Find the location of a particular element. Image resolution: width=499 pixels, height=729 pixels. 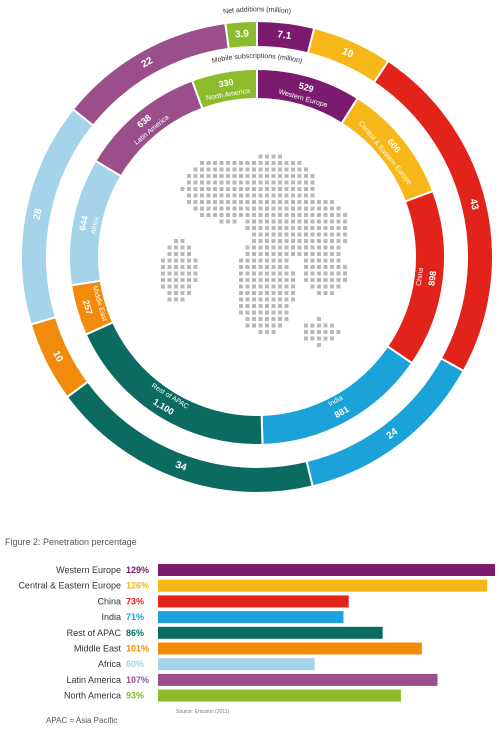

value-label-china: 898 is located at coordinates (432, 278).